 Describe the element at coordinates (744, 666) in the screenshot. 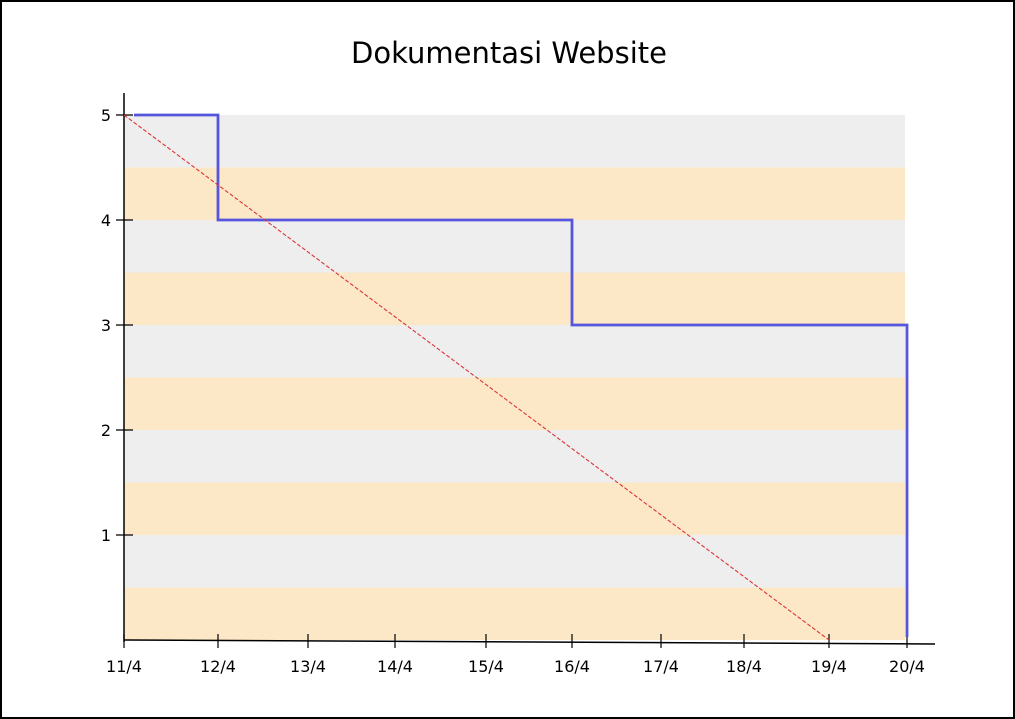

I see `x-tick-label: 18/4` at that location.